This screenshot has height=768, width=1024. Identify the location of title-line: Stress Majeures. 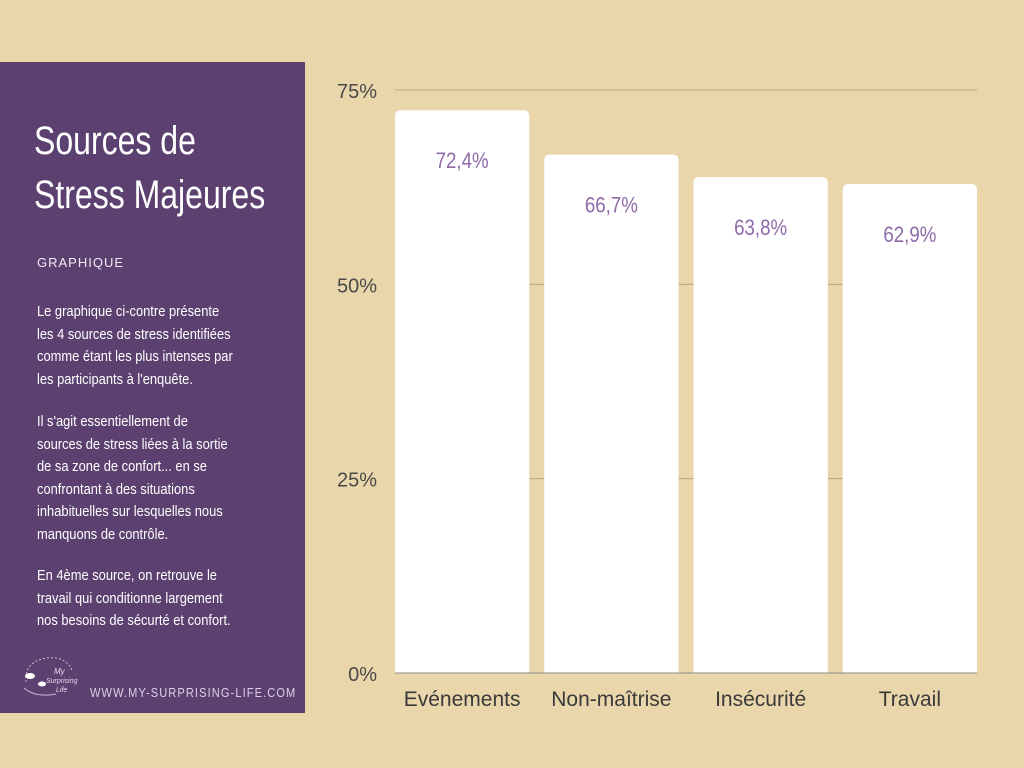
(150, 195).